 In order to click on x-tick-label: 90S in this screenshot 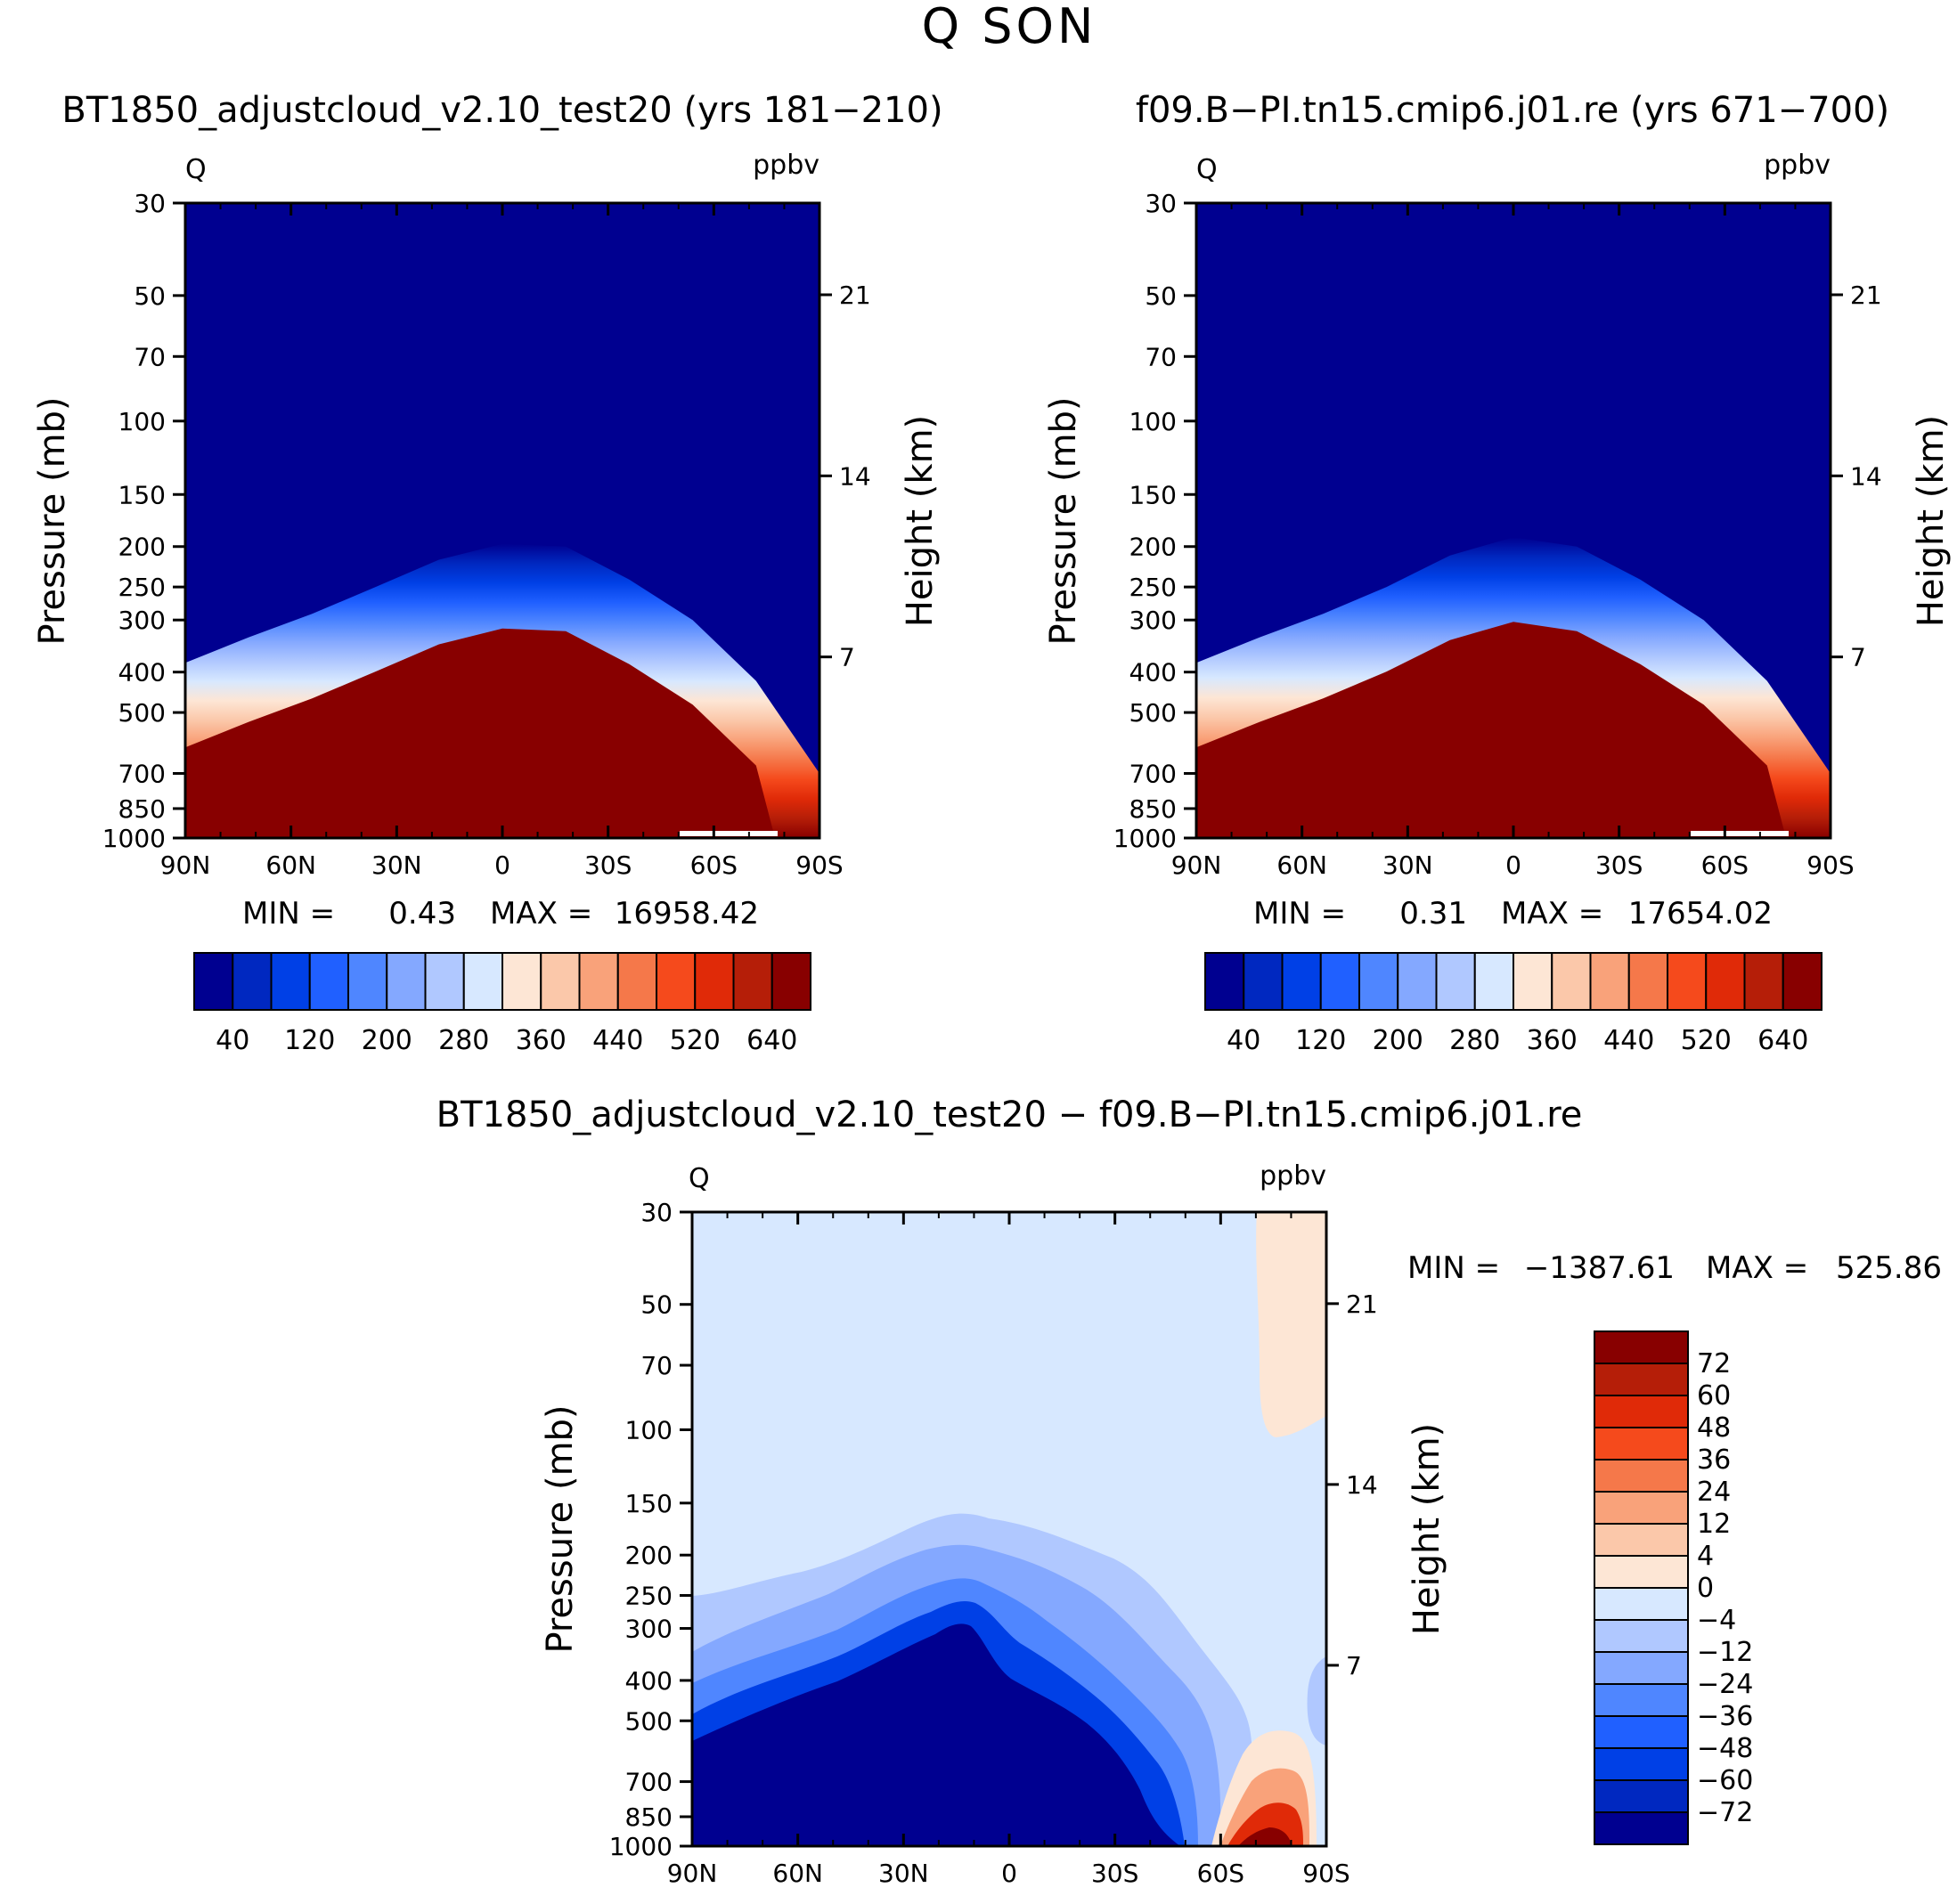, I will do `click(1326, 1874)`.